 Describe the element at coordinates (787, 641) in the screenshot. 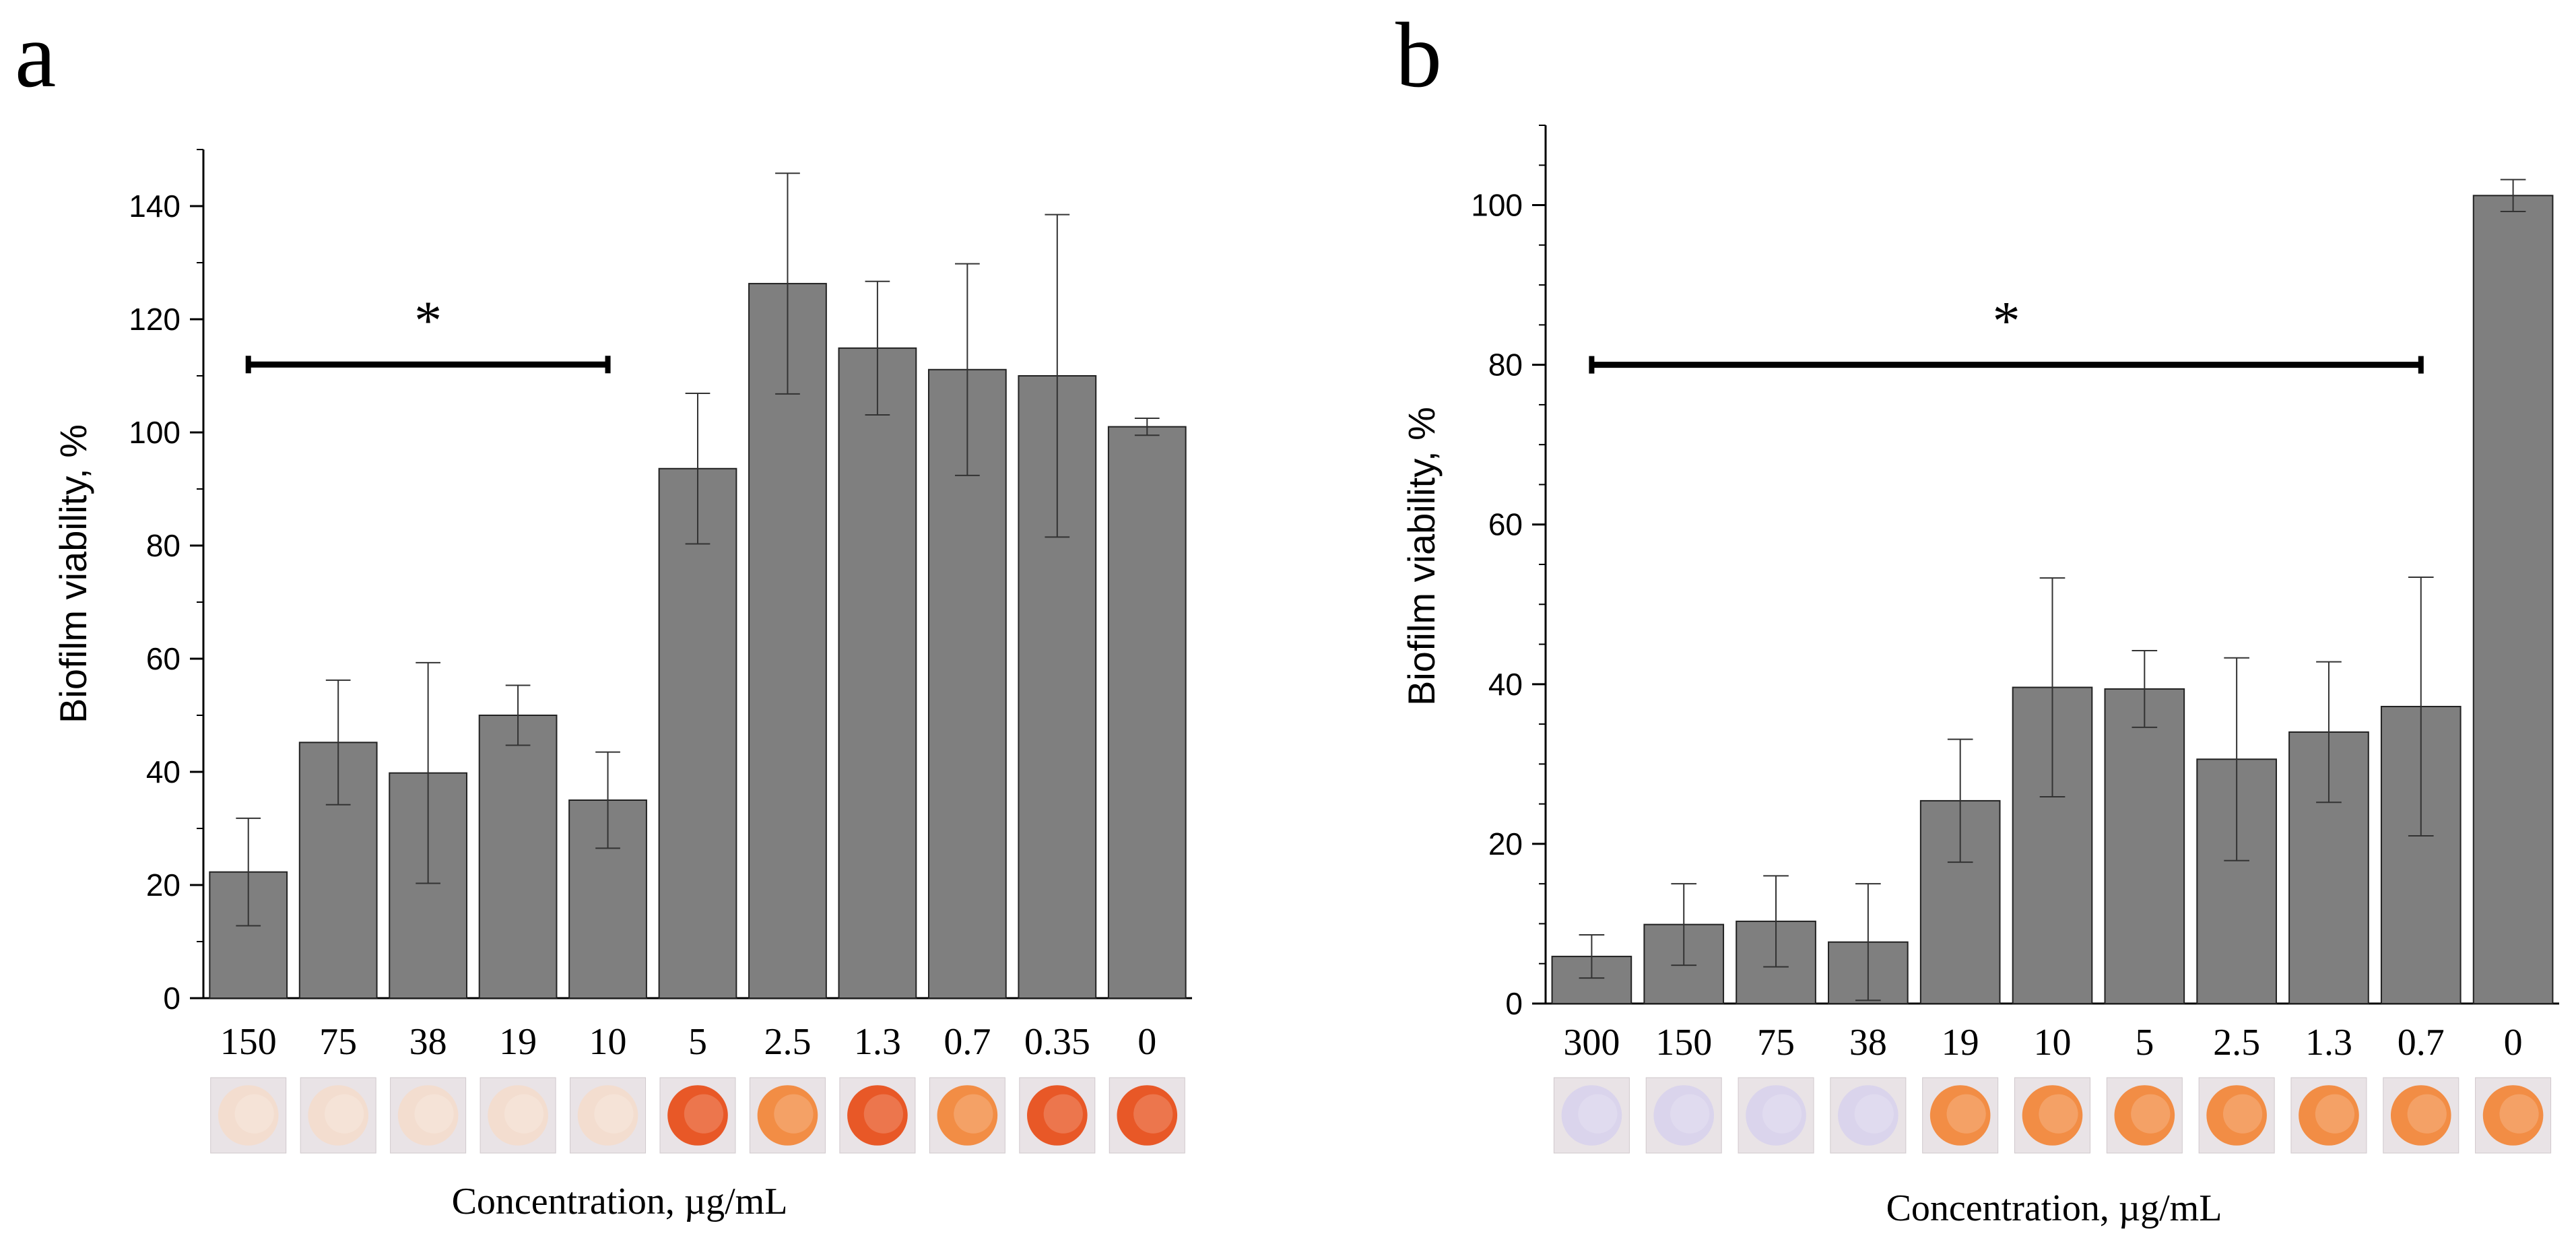

I see `bar-2.5` at that location.